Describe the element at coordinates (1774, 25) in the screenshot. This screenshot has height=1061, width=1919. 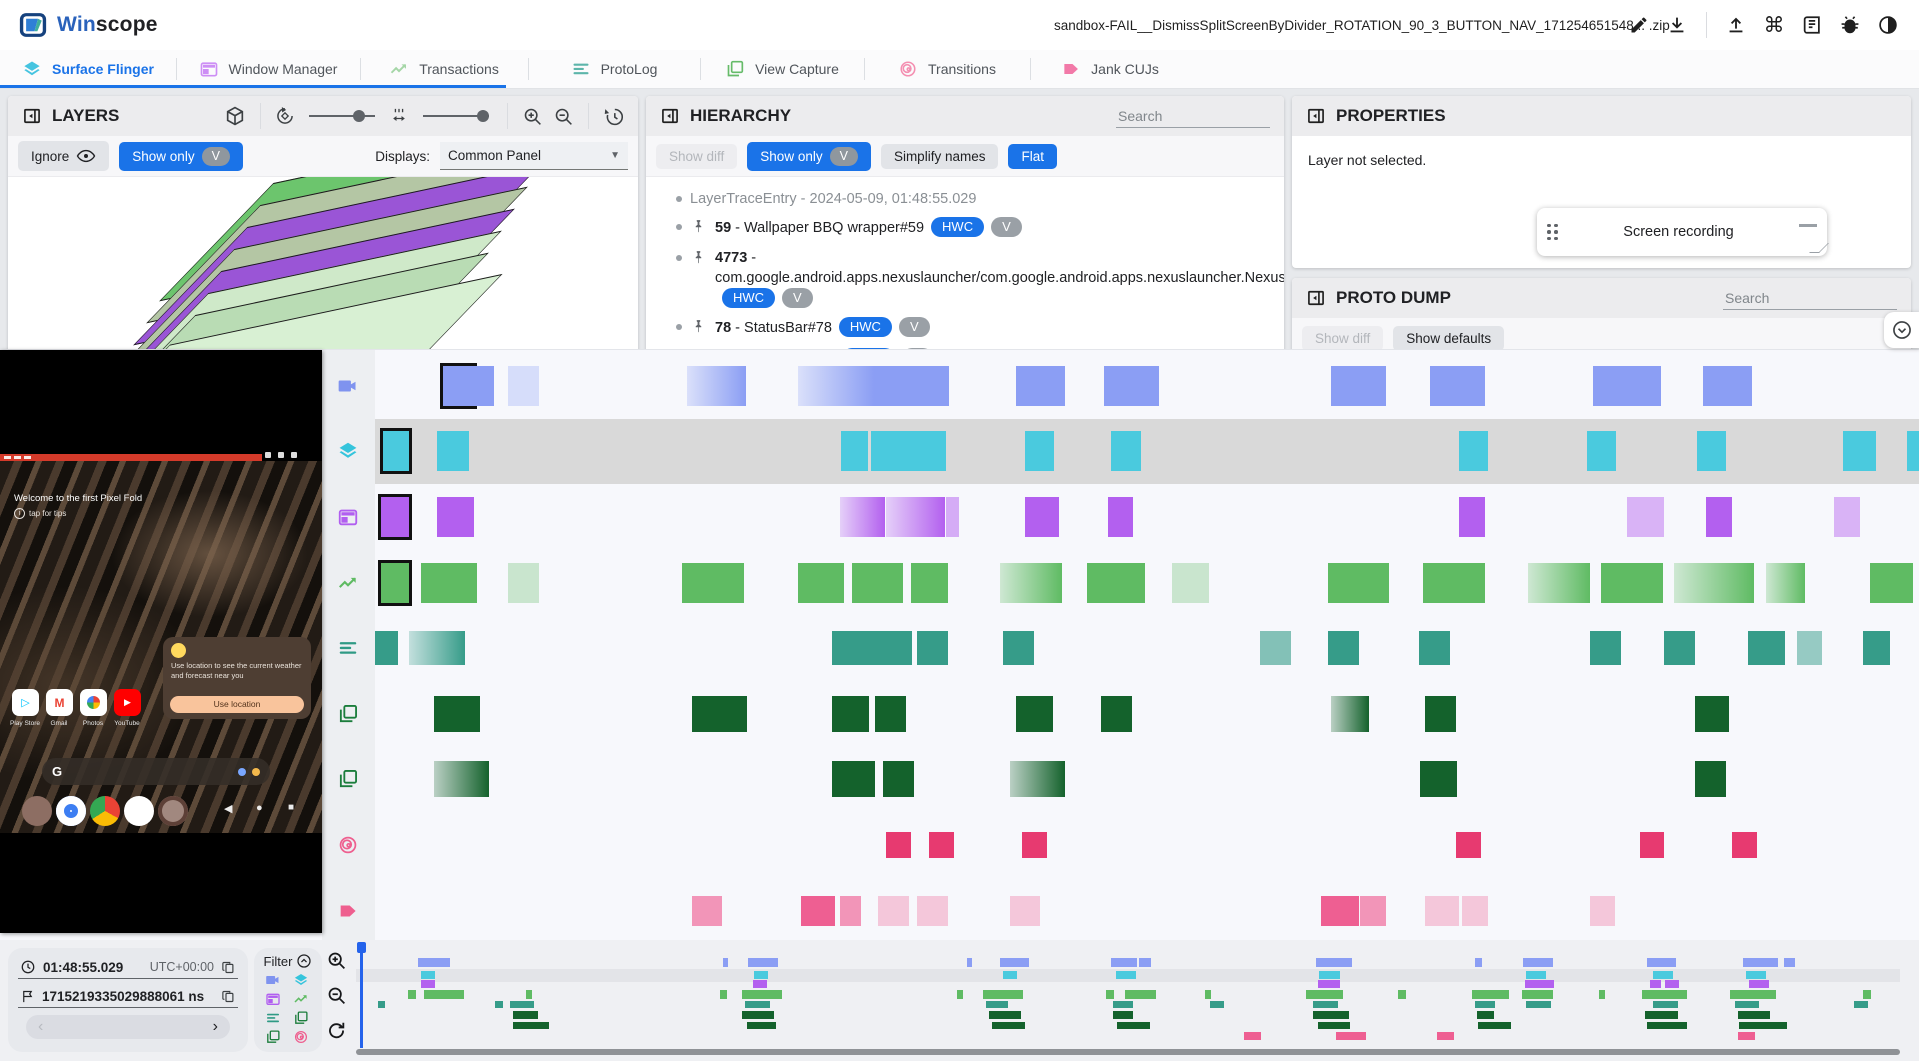
I see `shortcuts-icon: ⌘` at that location.